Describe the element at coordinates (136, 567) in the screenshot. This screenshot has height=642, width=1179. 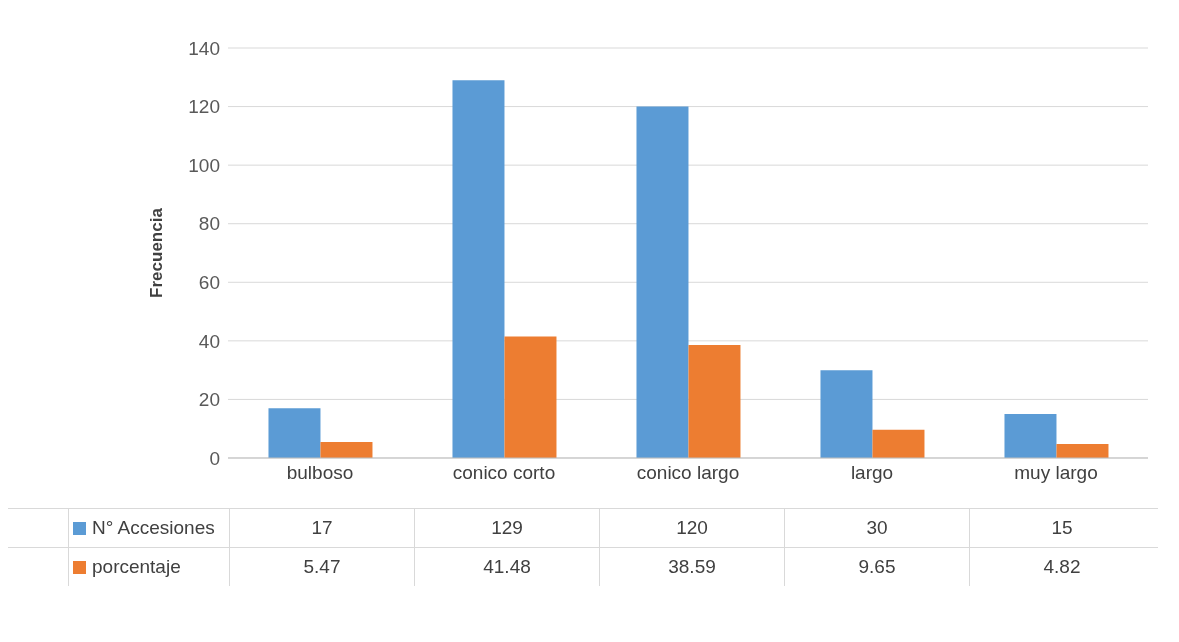
I see `legend-label: porcentaje` at that location.